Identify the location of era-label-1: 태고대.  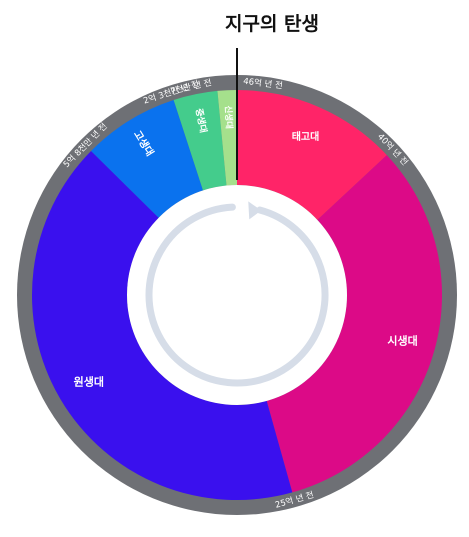
(306, 136).